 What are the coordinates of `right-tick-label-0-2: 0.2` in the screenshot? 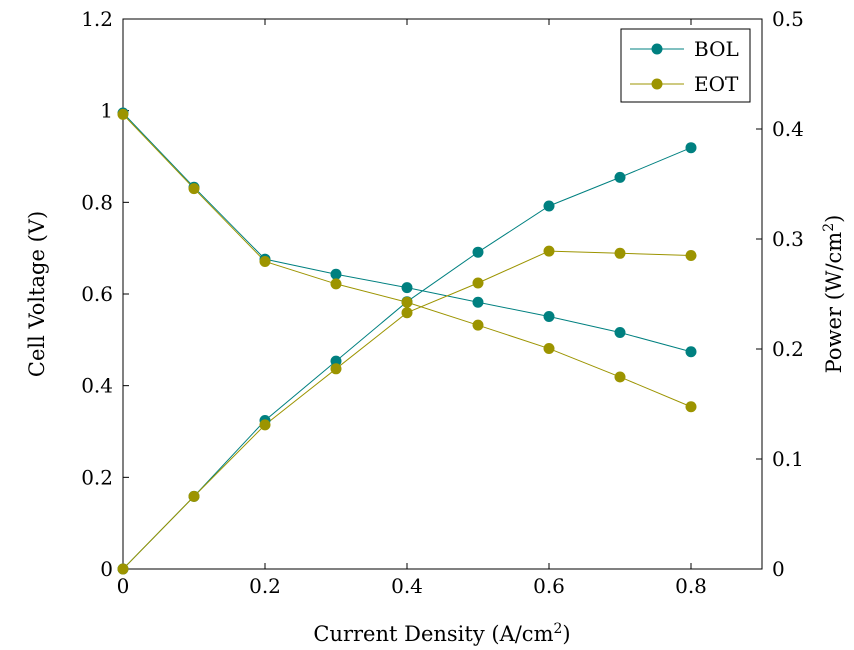 It's located at (788, 349).